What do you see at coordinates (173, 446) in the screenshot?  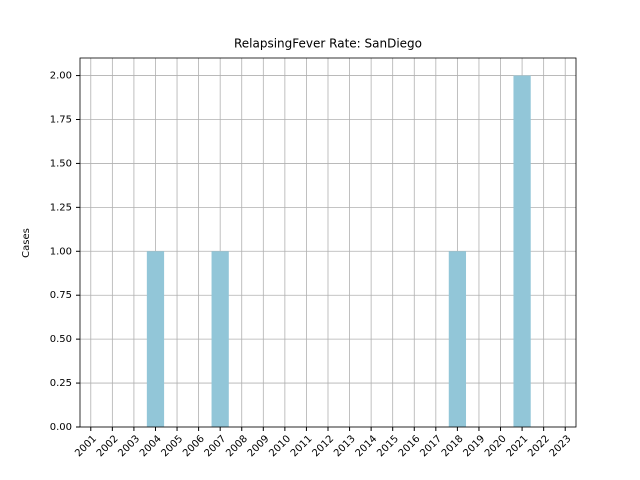 I see `x-tick-label: 2005` at bounding box center [173, 446].